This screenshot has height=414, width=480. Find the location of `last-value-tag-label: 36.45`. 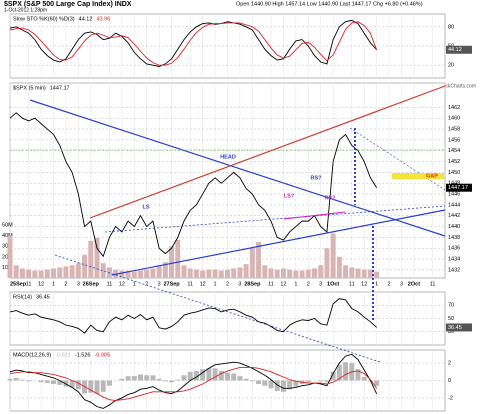

last-value-tag-label: 36.45 is located at coordinates (455, 328).